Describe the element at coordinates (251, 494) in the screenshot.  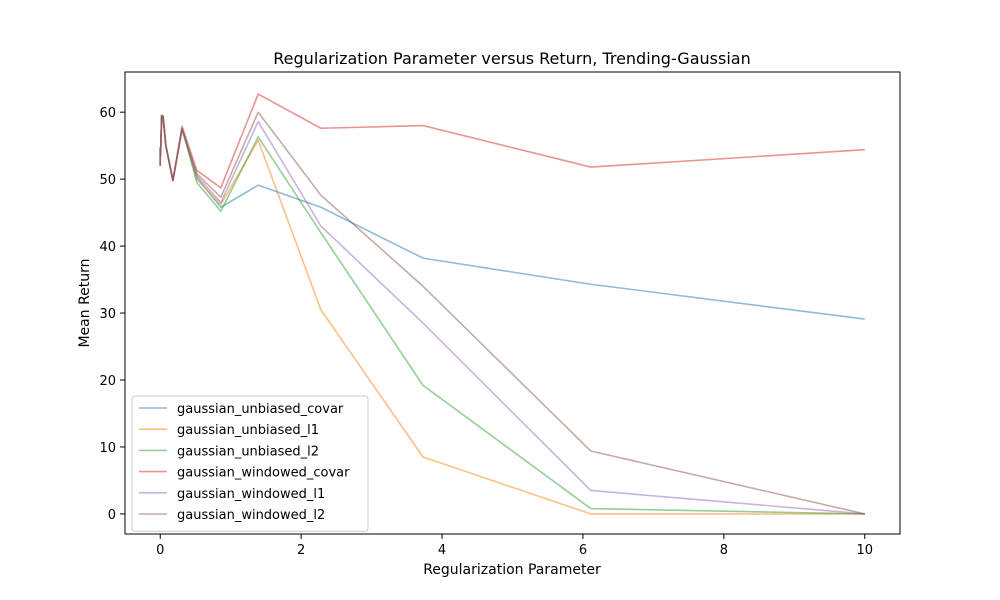
I see `legend-label: gaussian_windowed_l1` at that location.